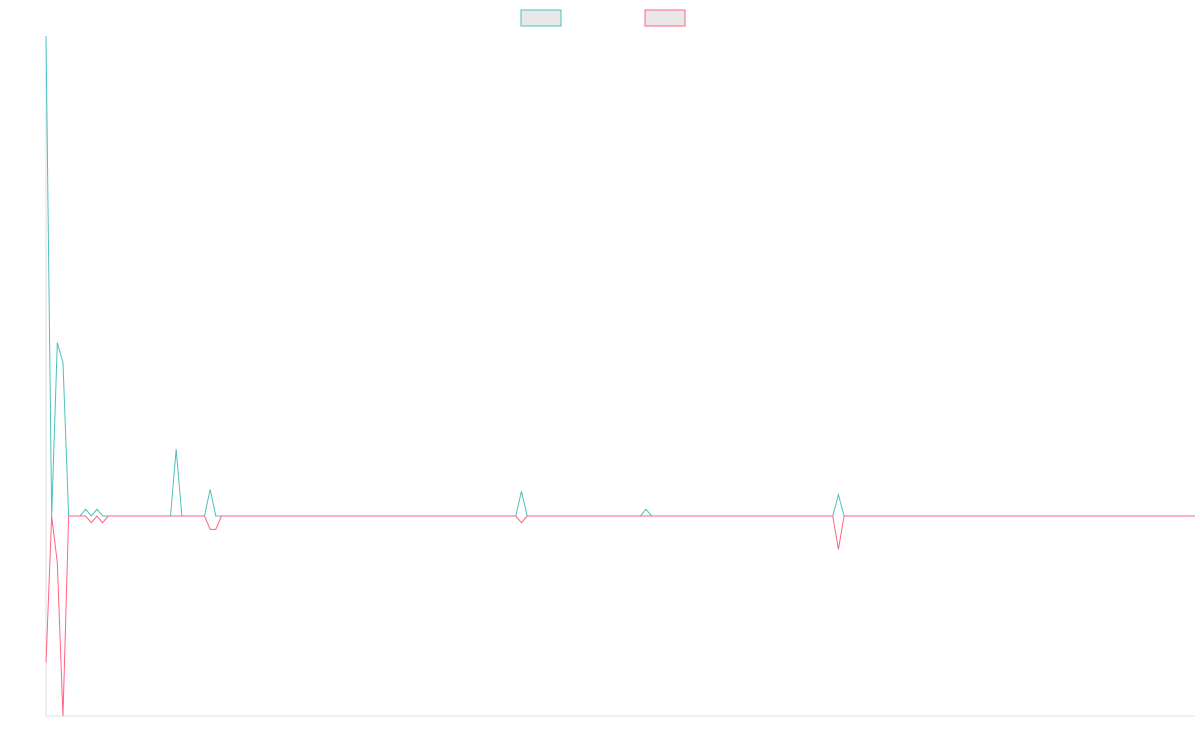 The height and width of the screenshot is (750, 1200). Describe the element at coordinates (603, 18) in the screenshot. I see `chart-legend` at that location.